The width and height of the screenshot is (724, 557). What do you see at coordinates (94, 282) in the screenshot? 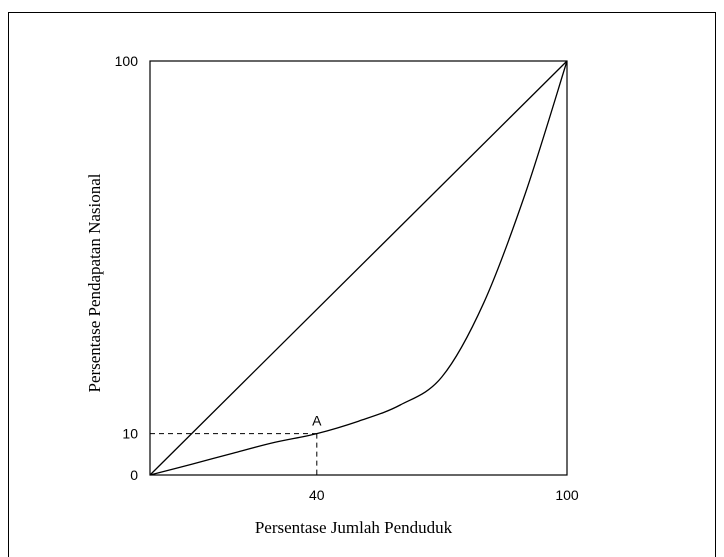
I see `y-axis-label: Persentase Pendapatan Nasional` at bounding box center [94, 282].